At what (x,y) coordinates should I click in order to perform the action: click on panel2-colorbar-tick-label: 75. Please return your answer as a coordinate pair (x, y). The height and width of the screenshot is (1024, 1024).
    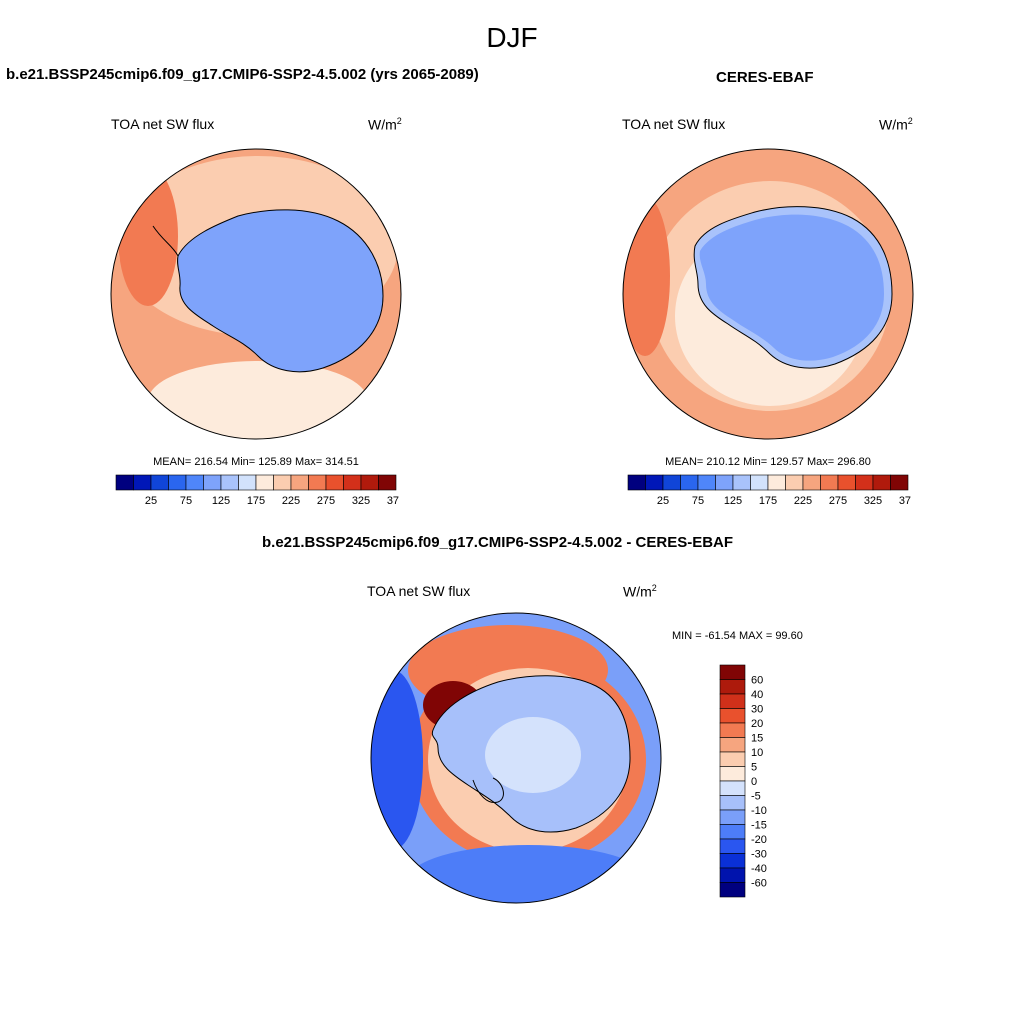
    Looking at the image, I should click on (698, 501).